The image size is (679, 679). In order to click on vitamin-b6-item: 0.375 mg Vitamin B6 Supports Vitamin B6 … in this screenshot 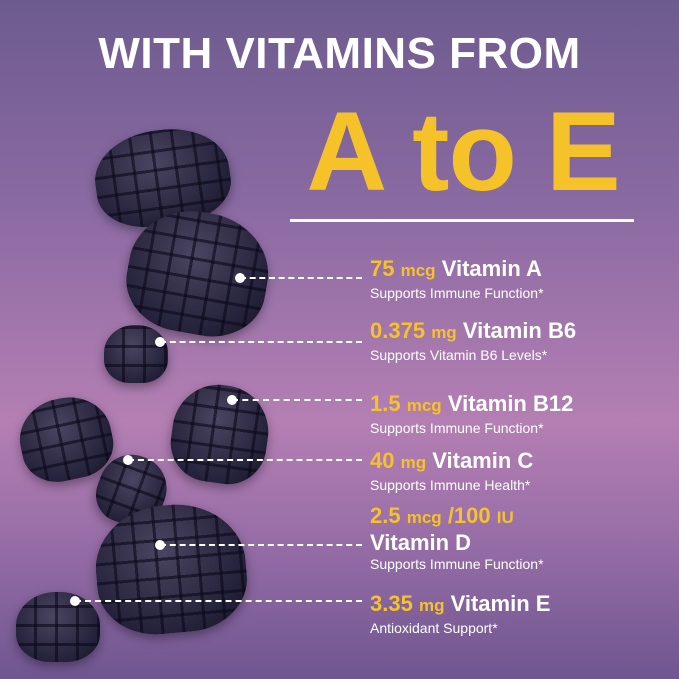, I will do `click(473, 341)`.